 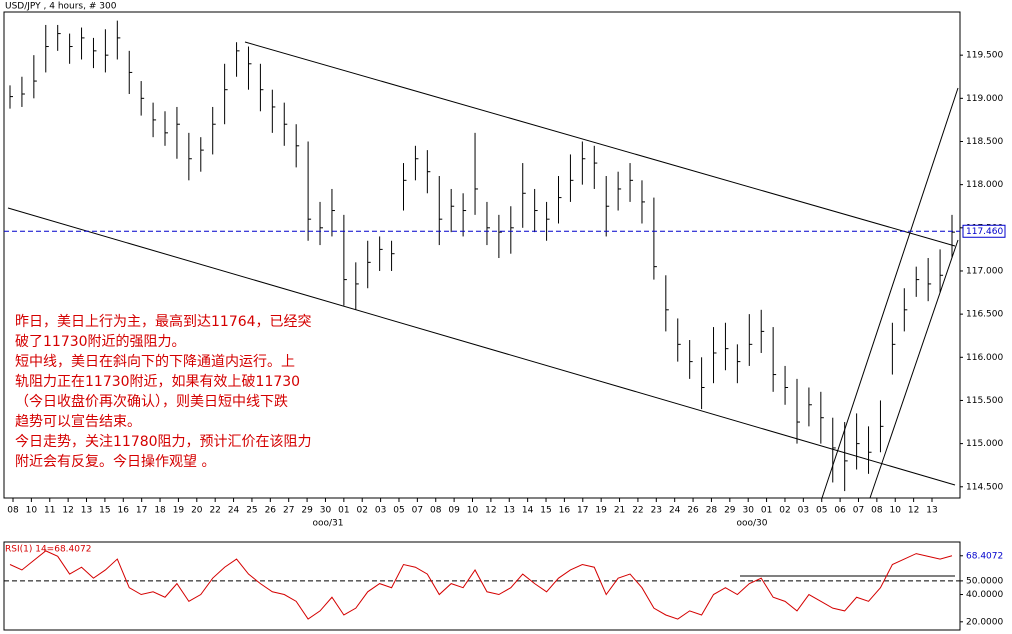 I want to click on x-tick-label: 18, so click(x=160, y=511).